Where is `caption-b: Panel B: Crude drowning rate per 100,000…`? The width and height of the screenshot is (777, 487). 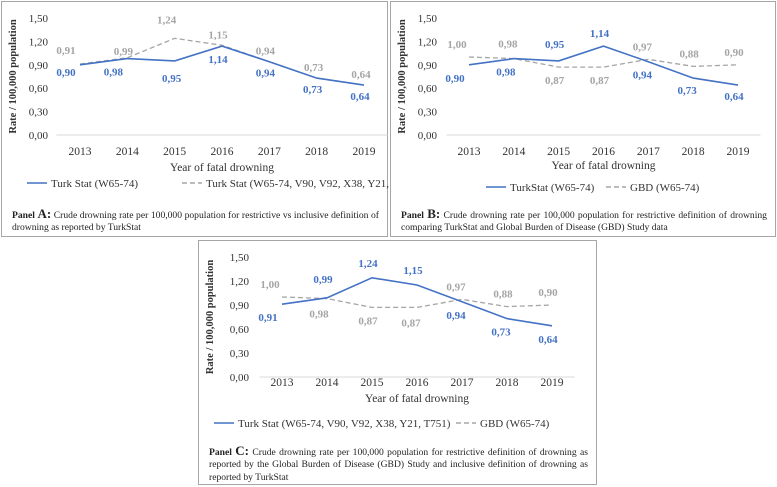 caption-b: Panel B: Crude drowning rate per 100,000… is located at coordinates (584, 220).